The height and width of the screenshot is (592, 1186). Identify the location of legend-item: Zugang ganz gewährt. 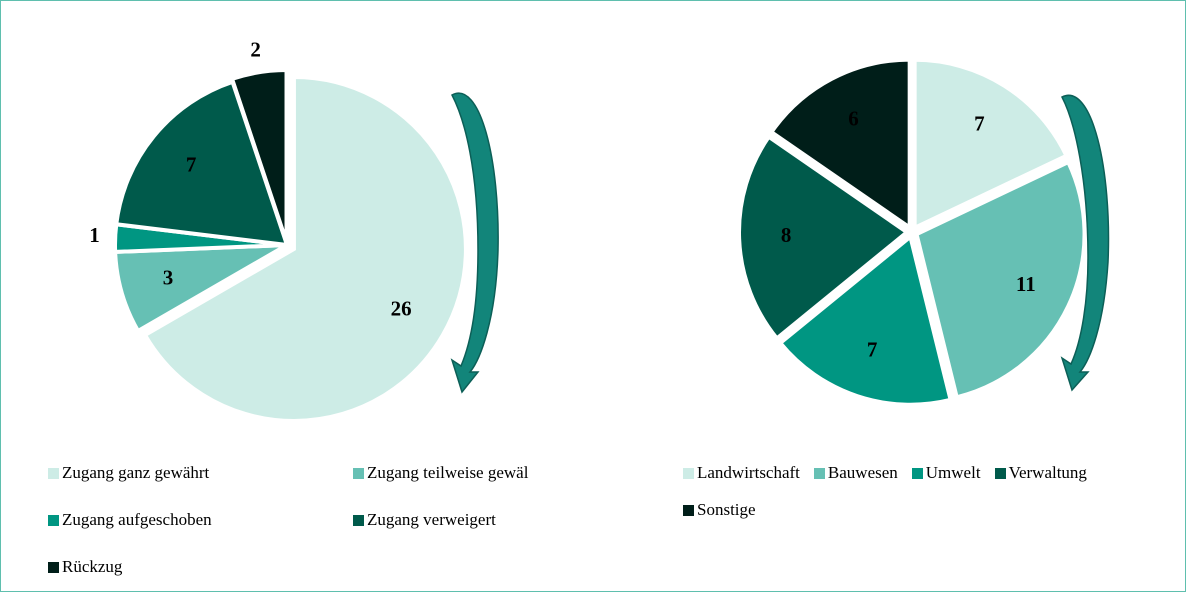
(200, 473).